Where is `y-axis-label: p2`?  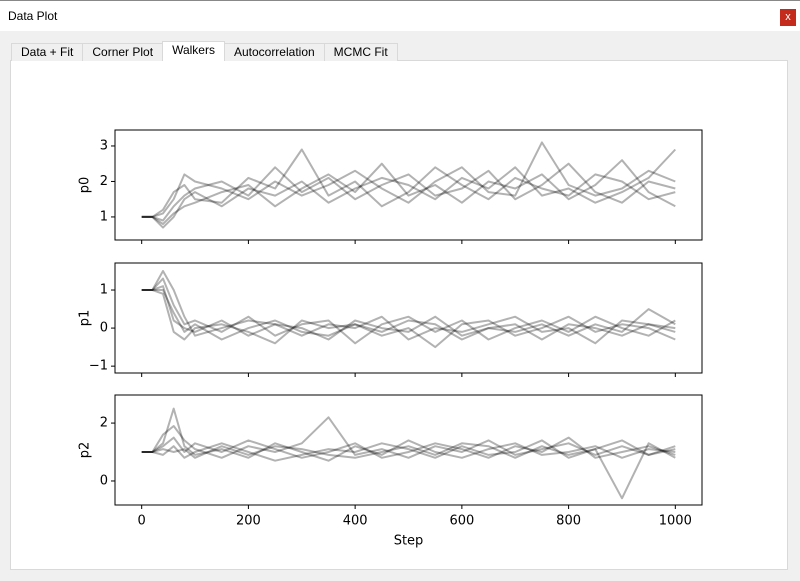
y-axis-label: p2 is located at coordinates (85, 450).